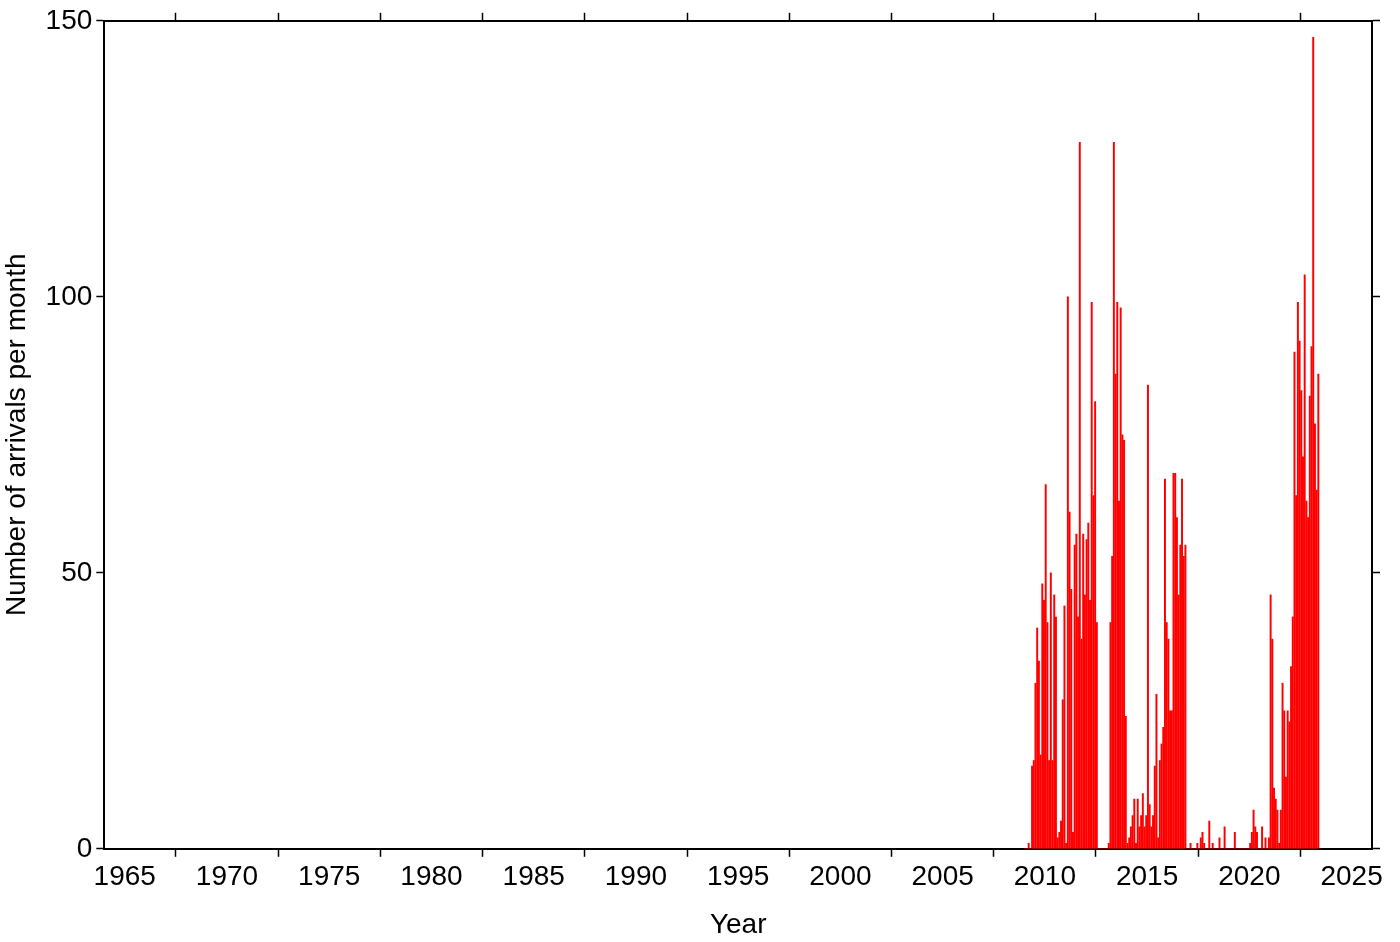 The image size is (1400, 942). Describe the element at coordinates (533, 876) in the screenshot. I see `x-tick-label: 1985` at that location.